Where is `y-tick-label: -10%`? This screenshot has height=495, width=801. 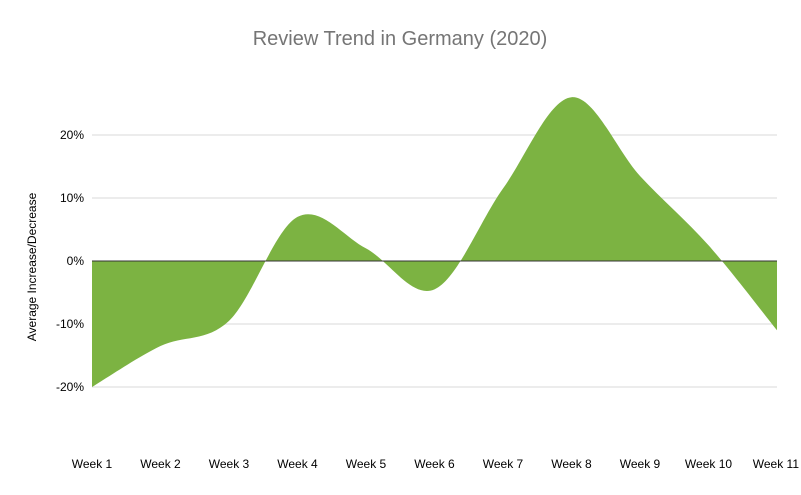 y-tick-label: -10% is located at coordinates (70, 324).